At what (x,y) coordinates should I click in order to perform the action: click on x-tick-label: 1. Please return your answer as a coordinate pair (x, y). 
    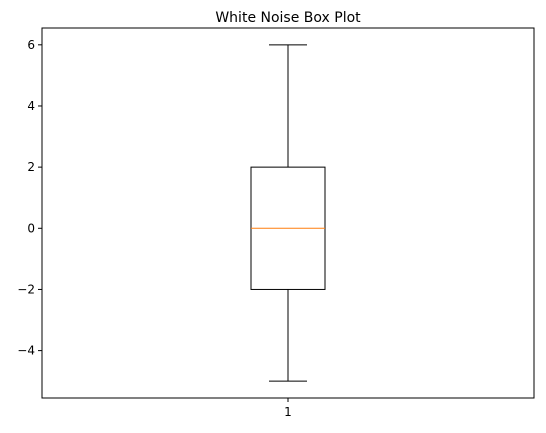
    Looking at the image, I should click on (288, 412).